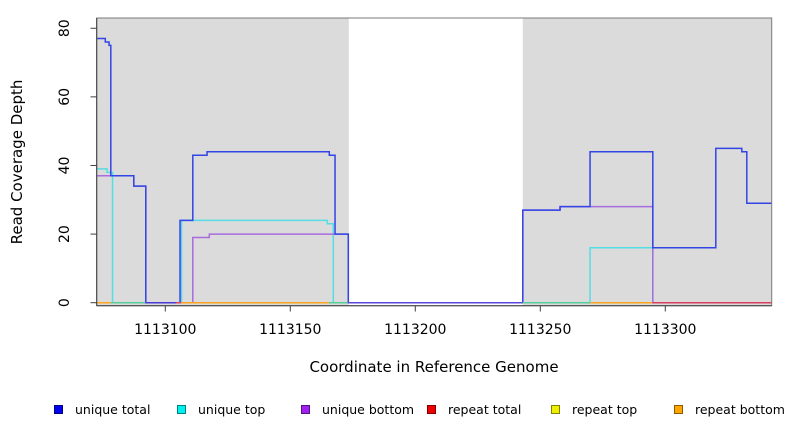 This screenshot has height=432, width=792. I want to click on y-tick-label: 80, so click(65, 28).